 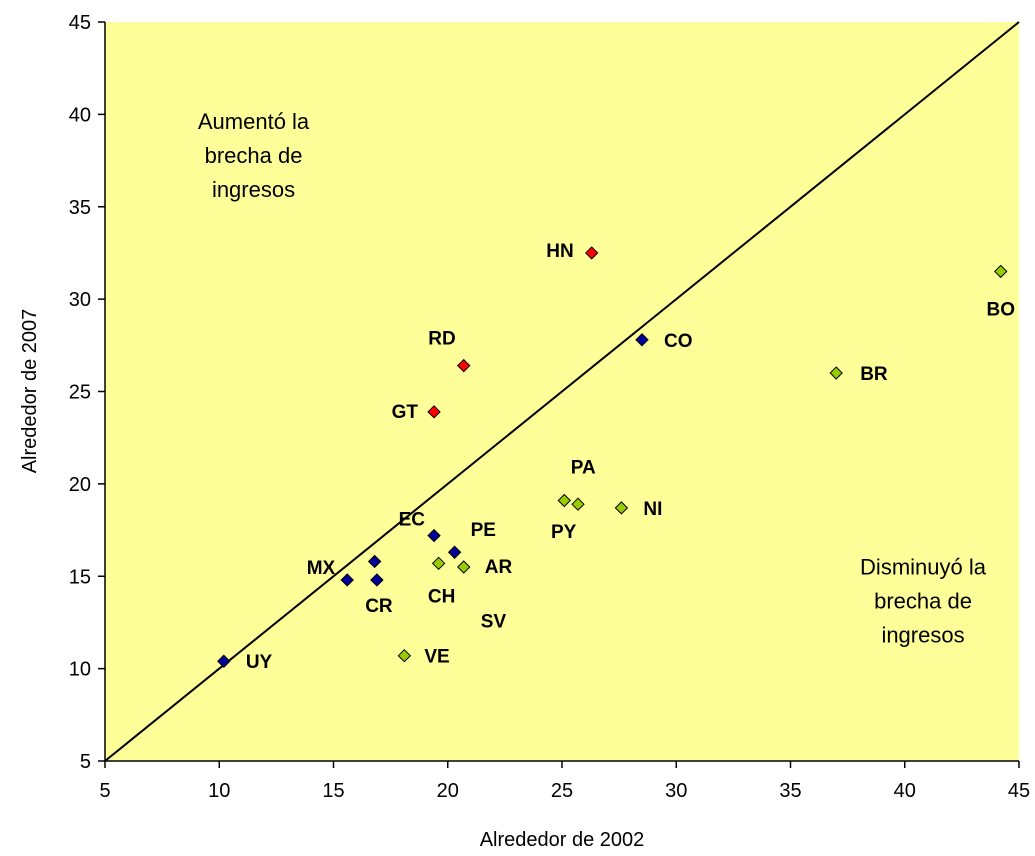 What do you see at coordinates (85, 762) in the screenshot?
I see `y-tick-label: 5` at bounding box center [85, 762].